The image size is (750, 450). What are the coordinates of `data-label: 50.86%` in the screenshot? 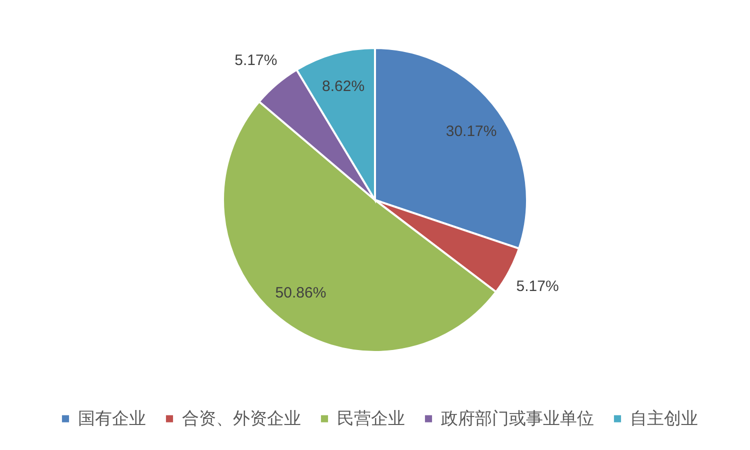 It's located at (300, 293).